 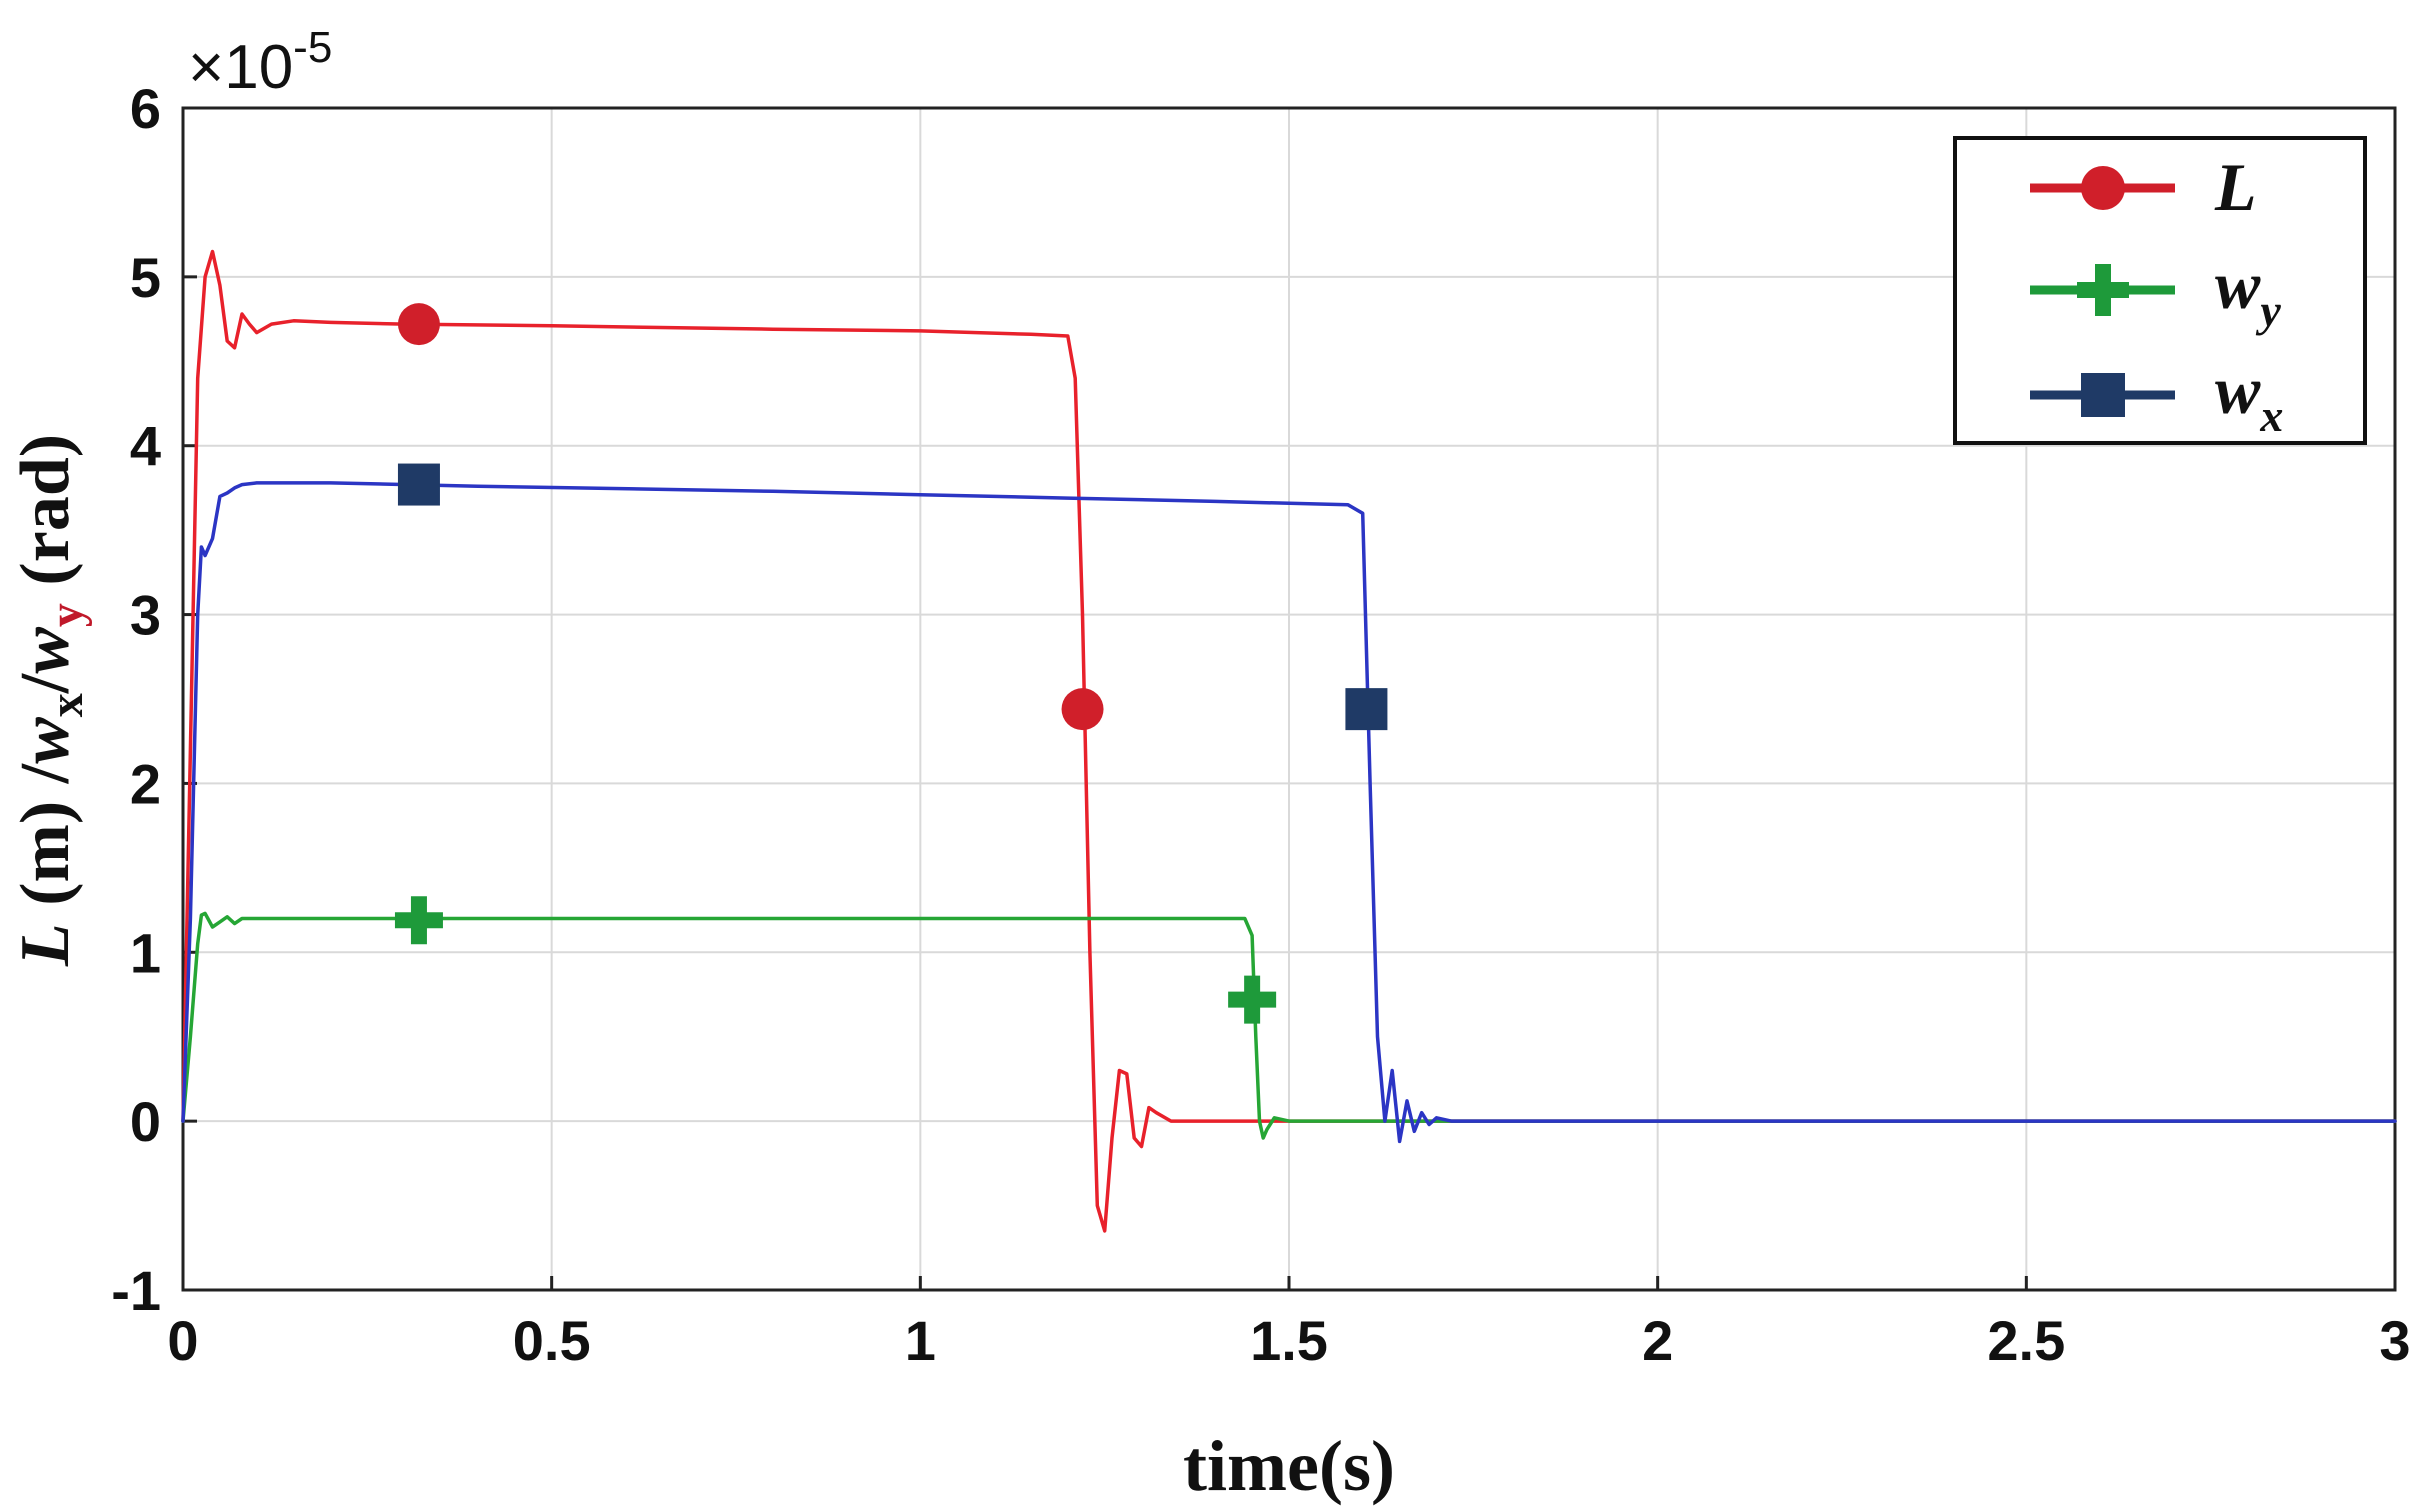 What do you see at coordinates (145, 277) in the screenshot?
I see `y-tick-label: 5` at bounding box center [145, 277].